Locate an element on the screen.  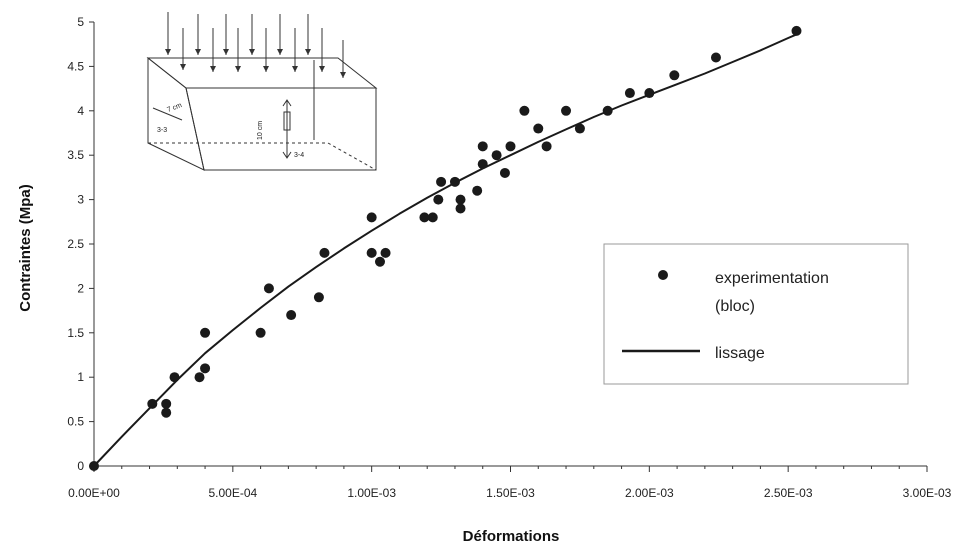
inset-gauge is located at coordinates (222, 129).